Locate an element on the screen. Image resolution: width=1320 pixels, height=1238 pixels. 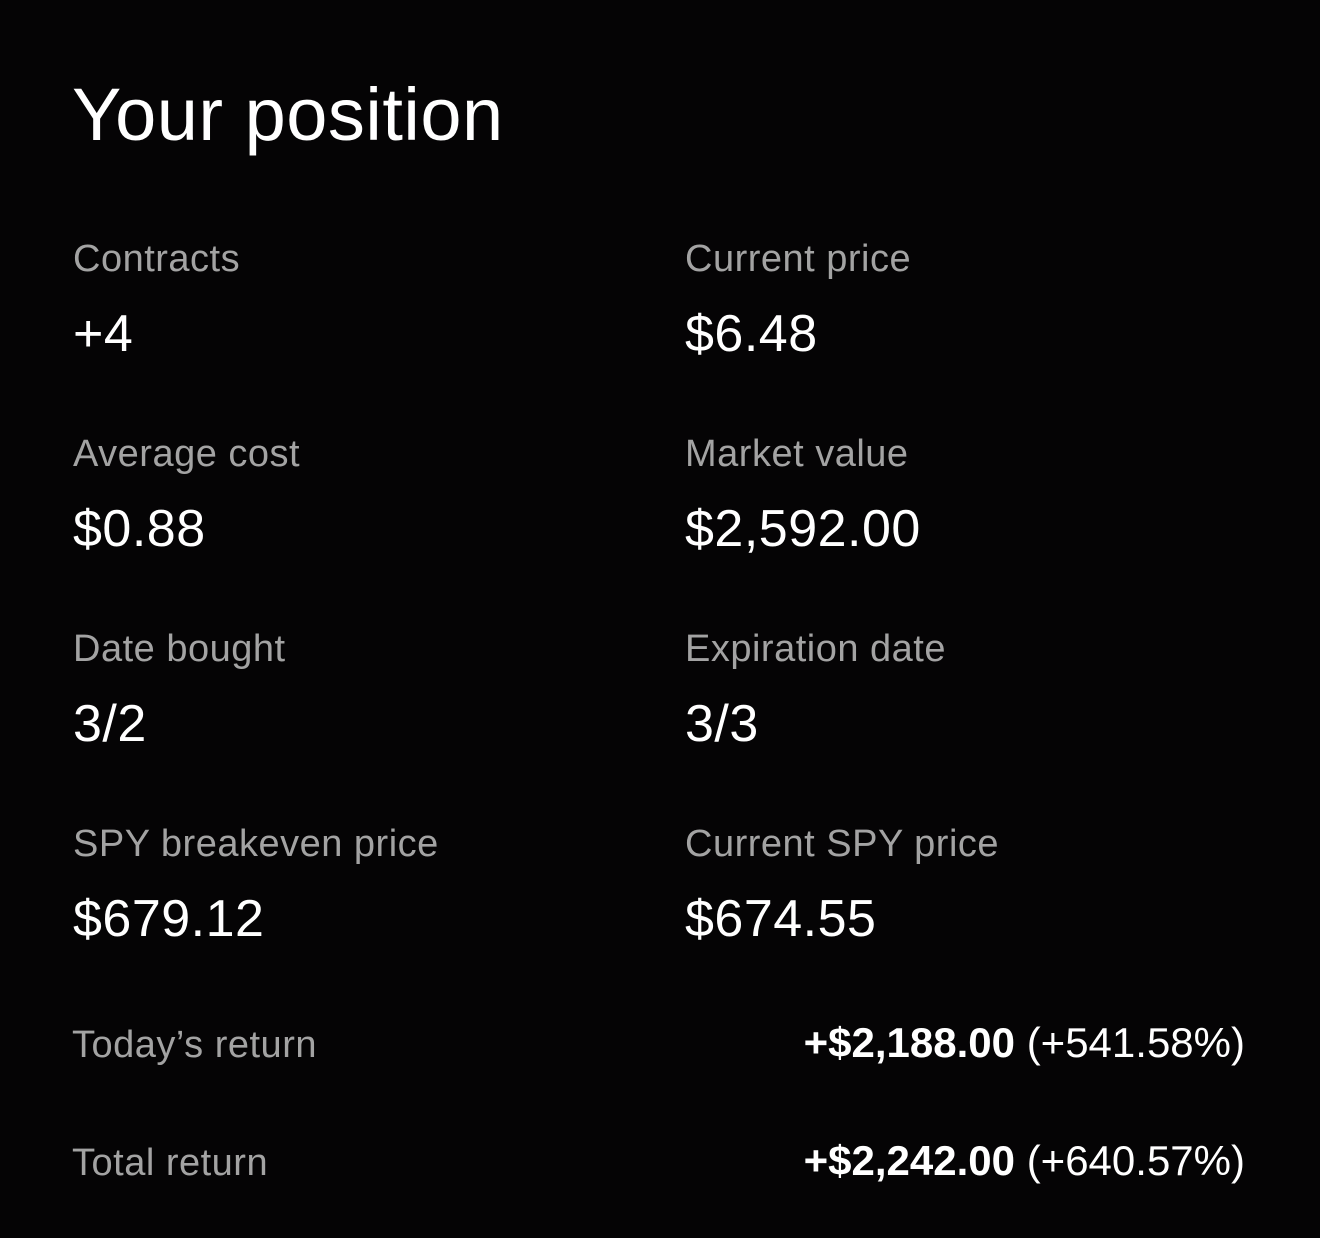
stat-value: 3/3 is located at coordinates (722, 724).